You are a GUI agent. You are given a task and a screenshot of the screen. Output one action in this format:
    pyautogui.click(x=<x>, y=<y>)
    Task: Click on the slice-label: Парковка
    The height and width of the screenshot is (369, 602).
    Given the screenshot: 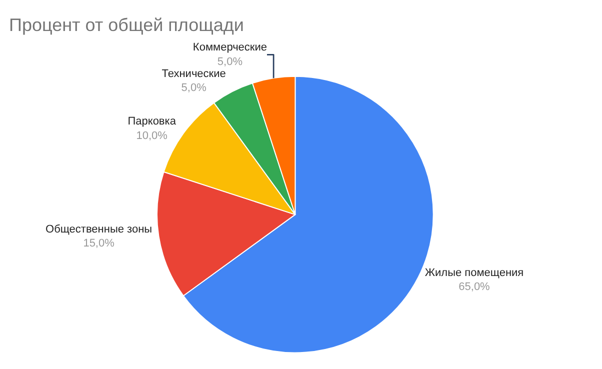 What is the action you would take?
    pyautogui.click(x=152, y=122)
    